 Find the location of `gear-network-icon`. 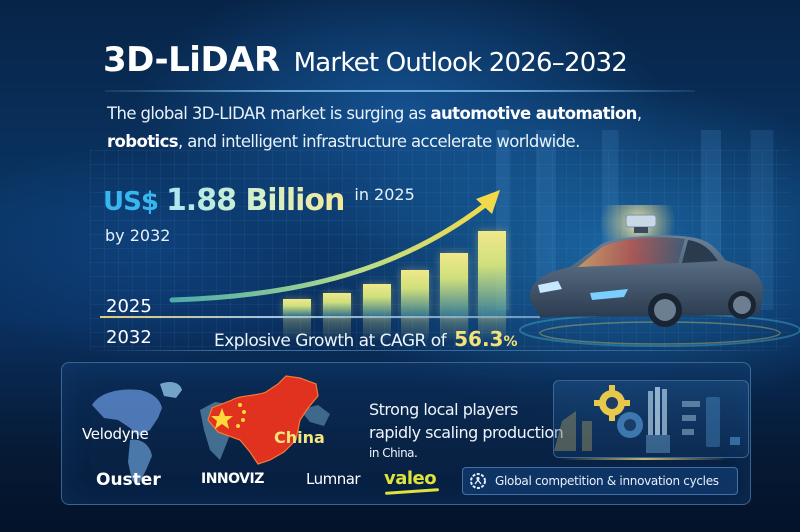

gear-network-icon is located at coordinates (478, 481).